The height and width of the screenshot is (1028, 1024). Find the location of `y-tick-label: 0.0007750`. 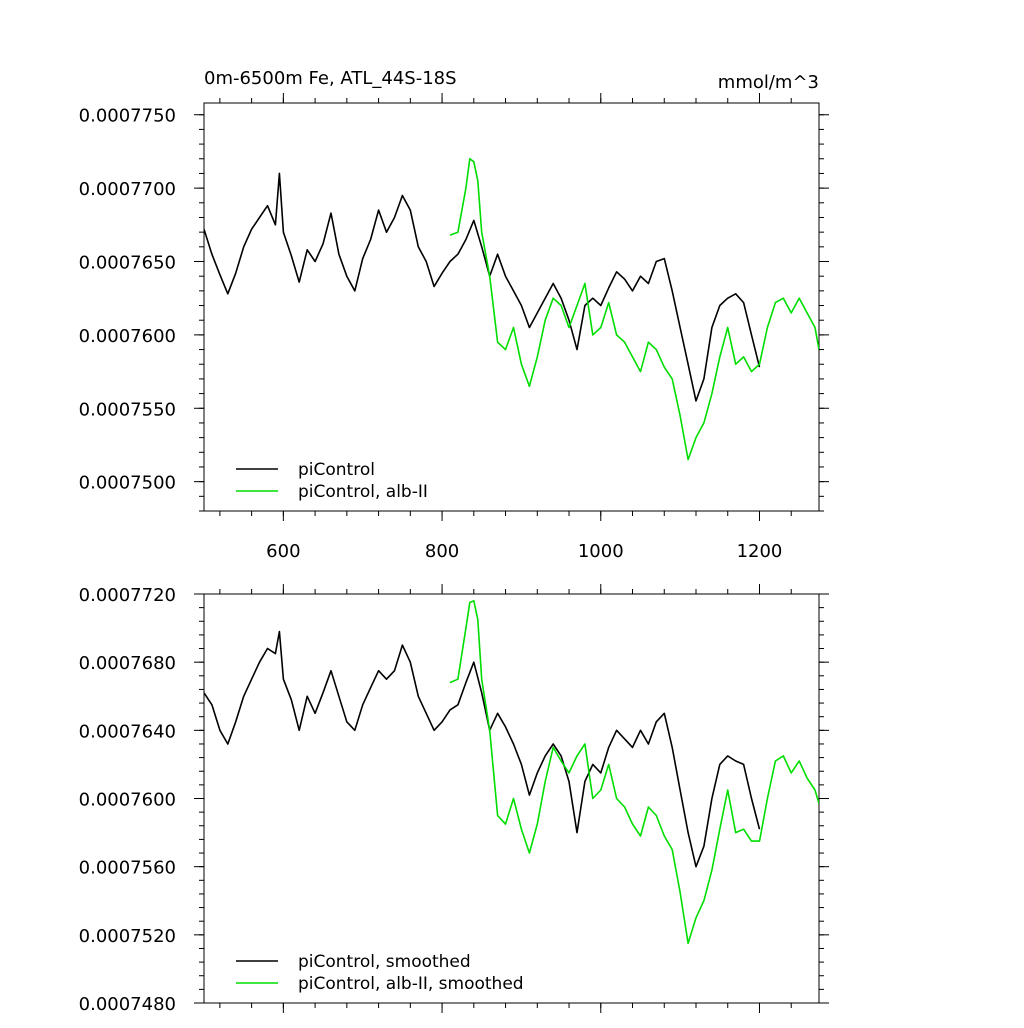

y-tick-label: 0.0007750 is located at coordinates (127, 116).